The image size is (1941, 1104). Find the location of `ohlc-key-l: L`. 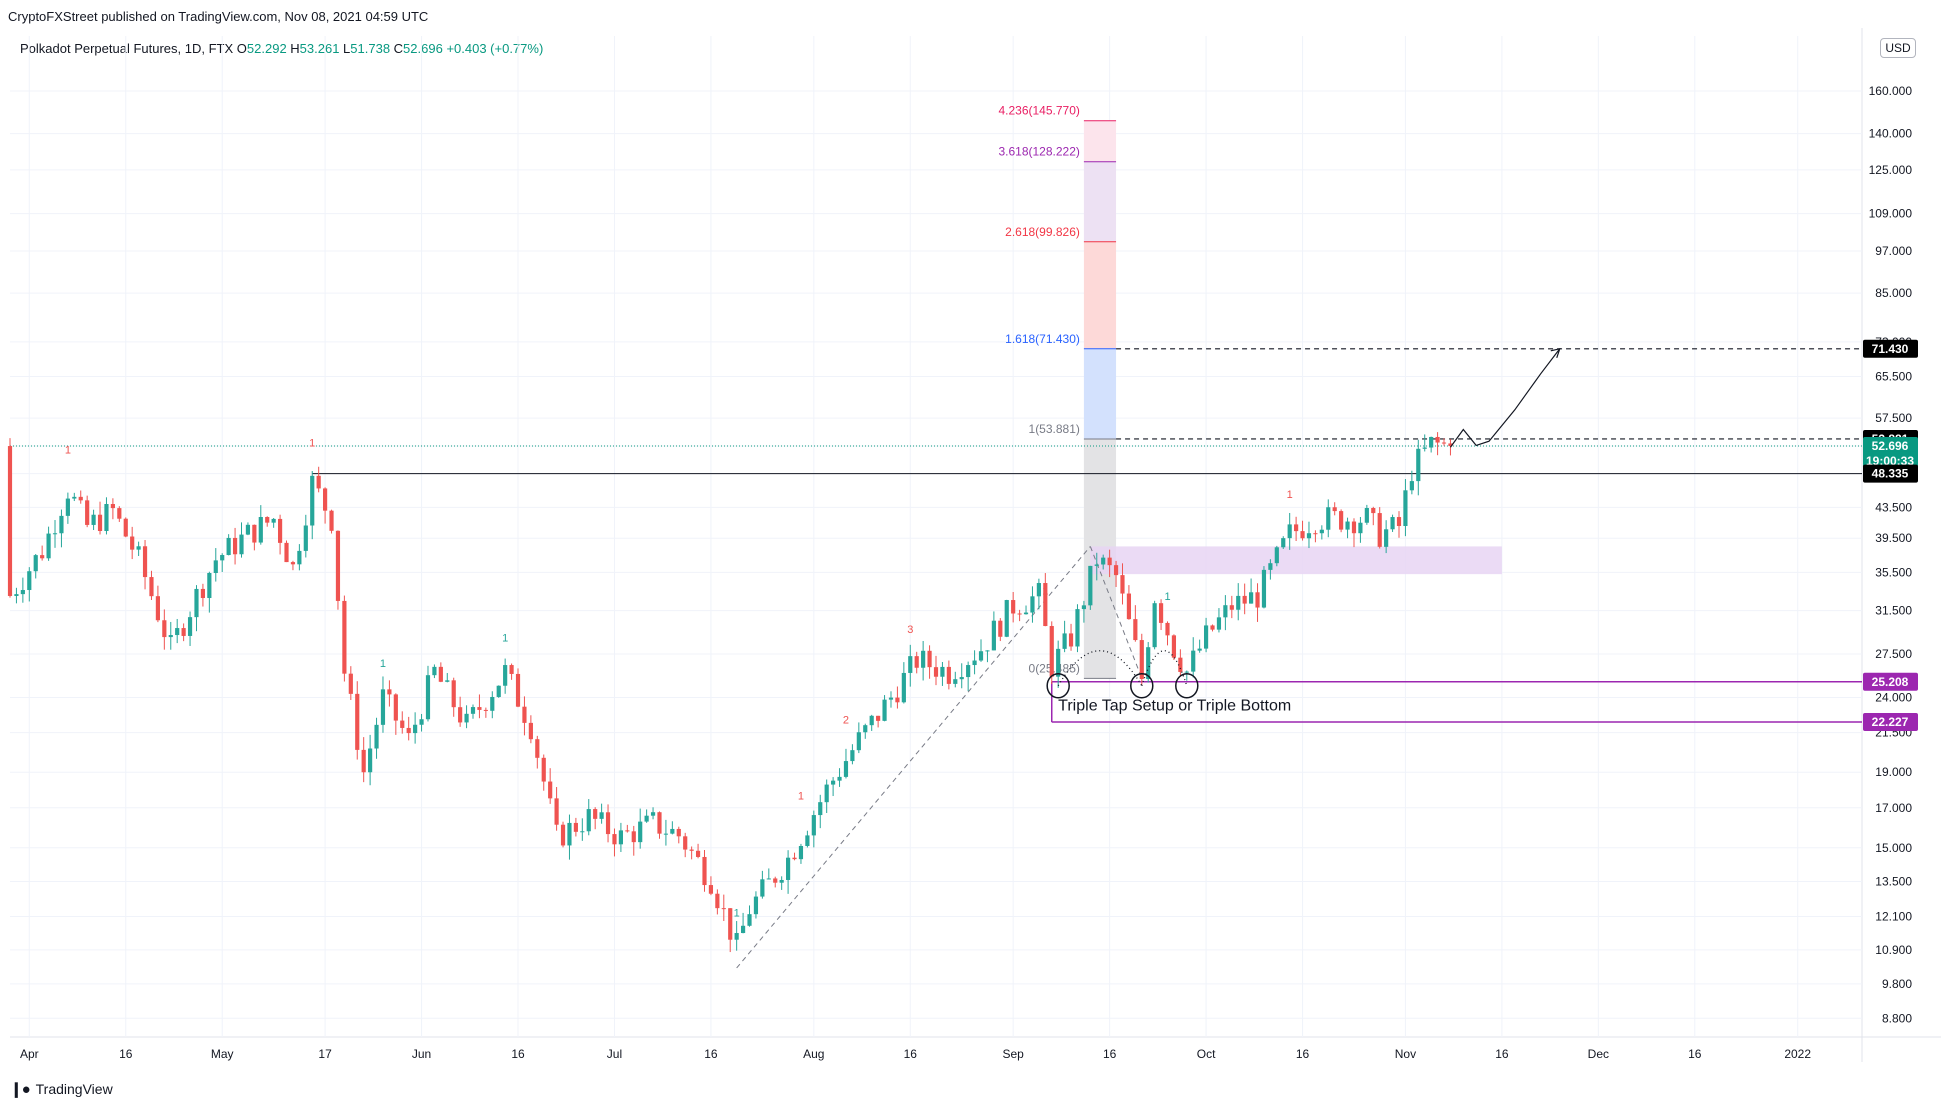

ohlc-key-l: L is located at coordinates (345, 48).